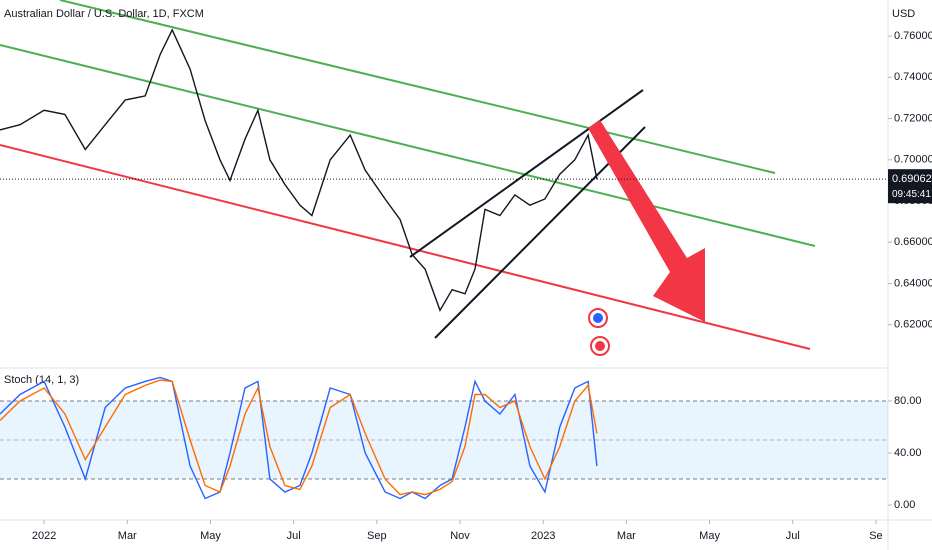  Describe the element at coordinates (44, 536) in the screenshot. I see `x-tick-label: 2022` at that location.